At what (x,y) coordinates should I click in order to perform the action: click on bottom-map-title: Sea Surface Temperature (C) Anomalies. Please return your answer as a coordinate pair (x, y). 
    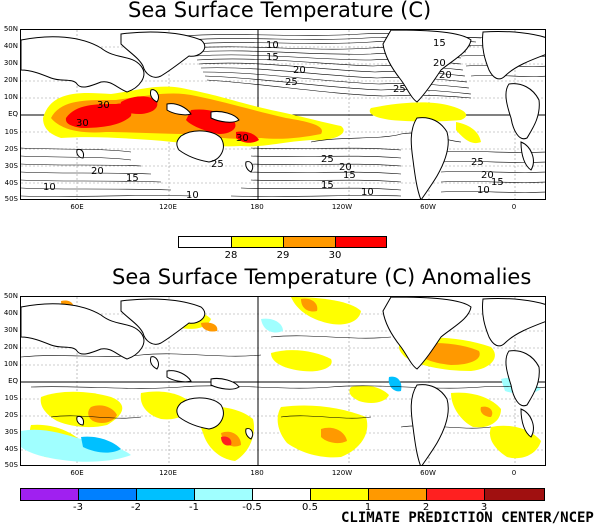
    Looking at the image, I should click on (322, 277).